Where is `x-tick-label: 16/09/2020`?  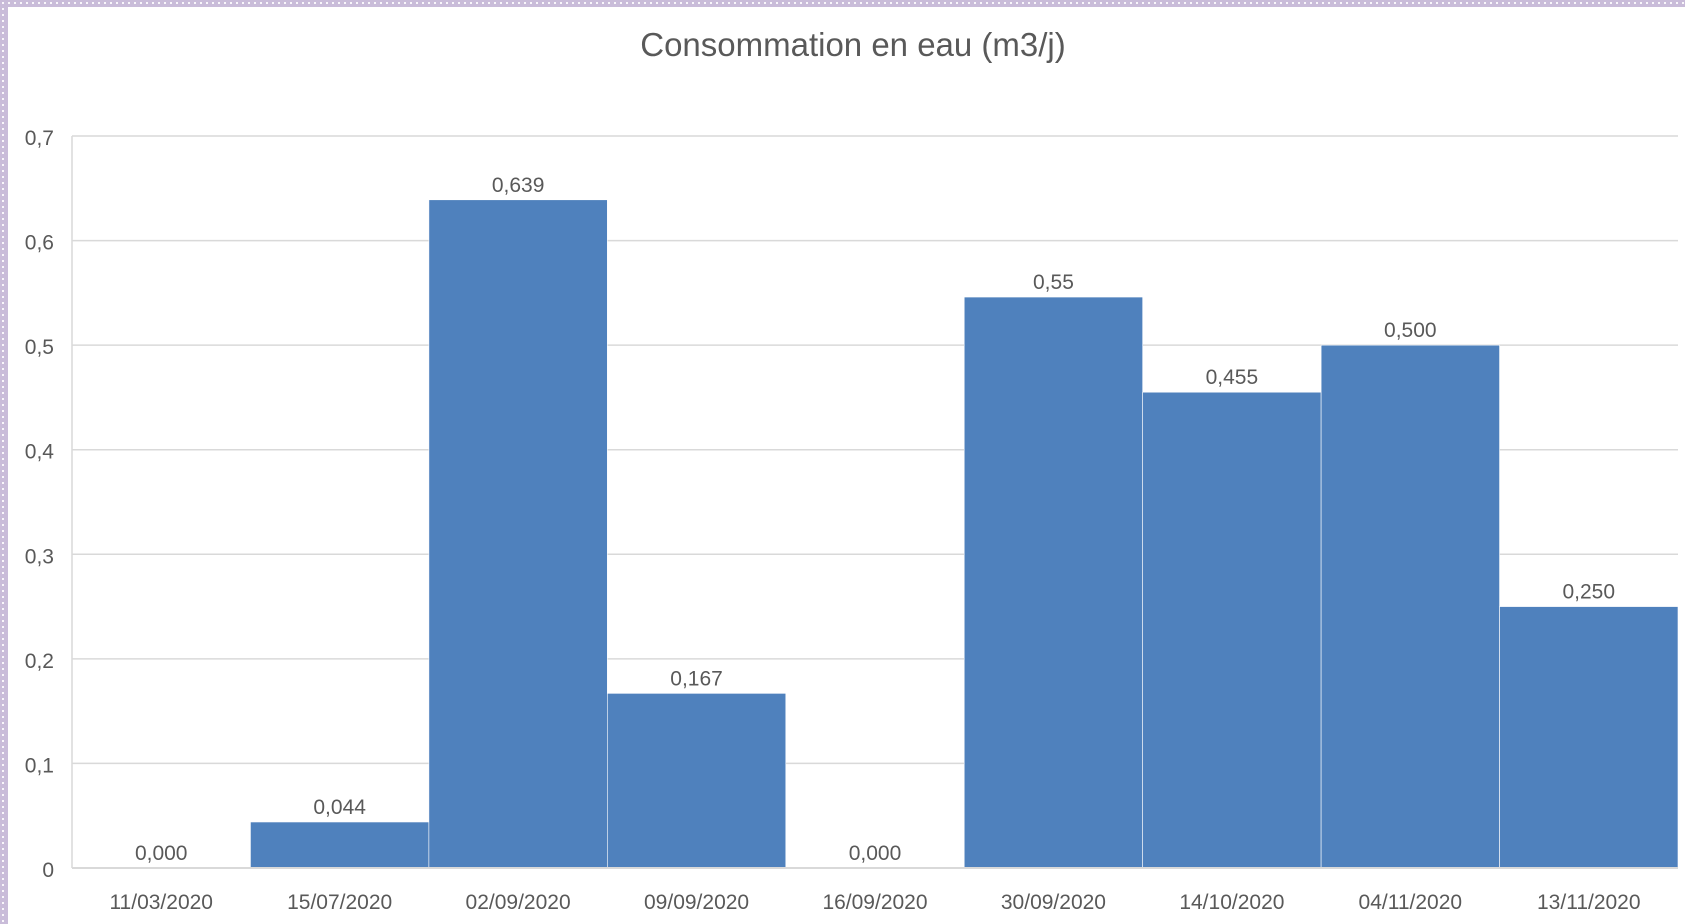
x-tick-label: 16/09/2020 is located at coordinates (874, 902).